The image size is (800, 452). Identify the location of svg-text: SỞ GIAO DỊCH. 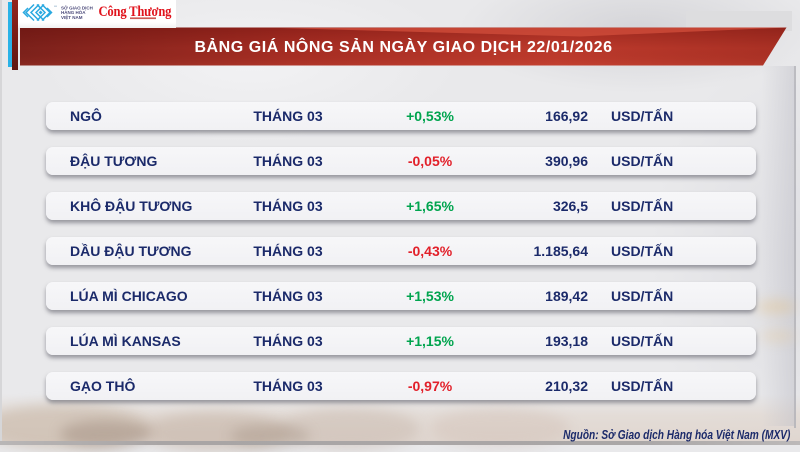
(77, 7).